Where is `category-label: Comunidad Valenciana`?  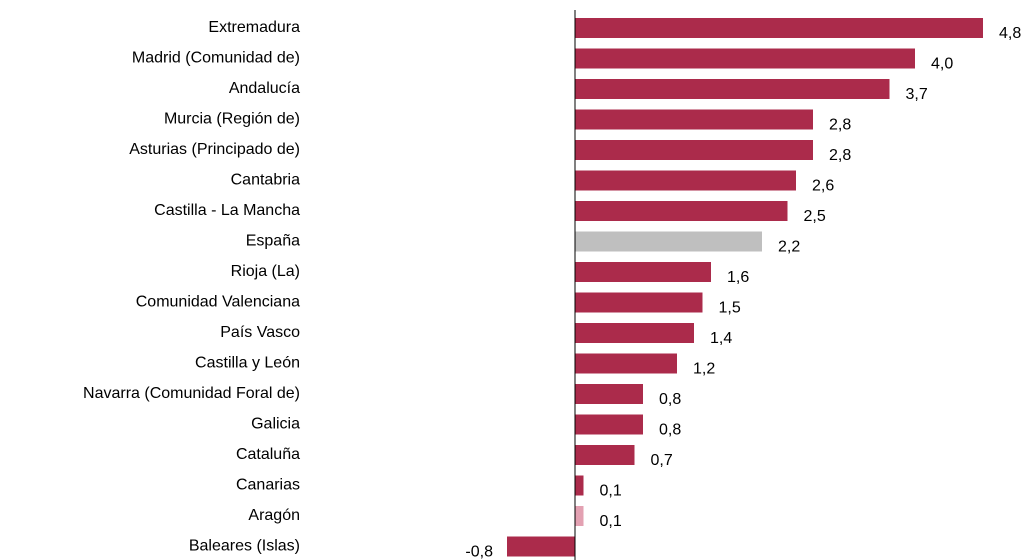
category-label: Comunidad Valenciana is located at coordinates (218, 302).